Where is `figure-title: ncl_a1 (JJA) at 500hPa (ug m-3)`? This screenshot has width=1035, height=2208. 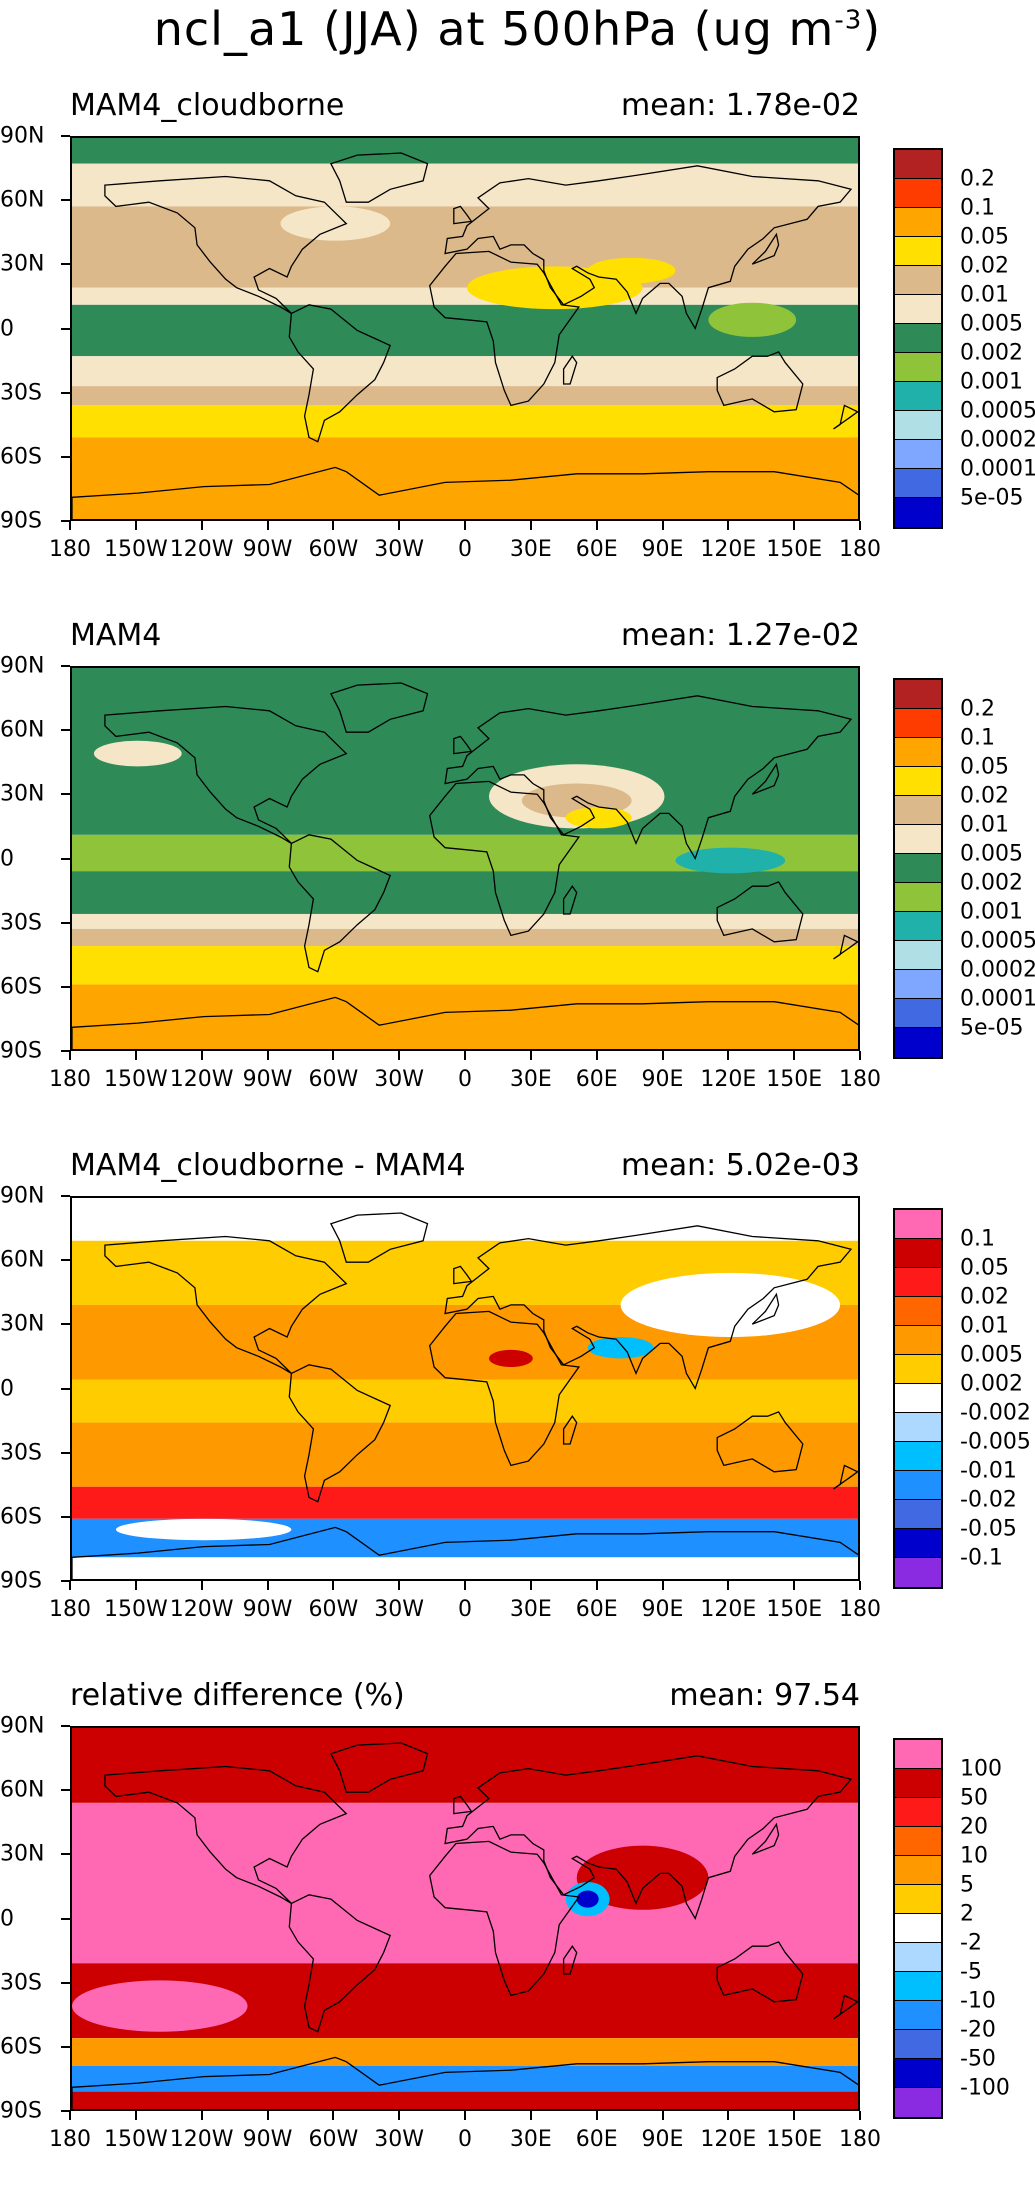
figure-title: ncl_a1 (JJA) at 500hPa (ug m-3) is located at coordinates (517, 29).